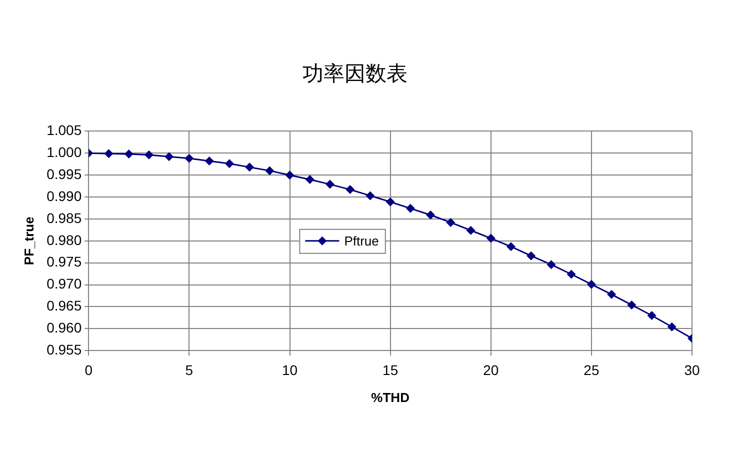 The width and height of the screenshot is (750, 450). What do you see at coordinates (355, 74) in the screenshot?
I see `chart-title: 功率因数表` at bounding box center [355, 74].